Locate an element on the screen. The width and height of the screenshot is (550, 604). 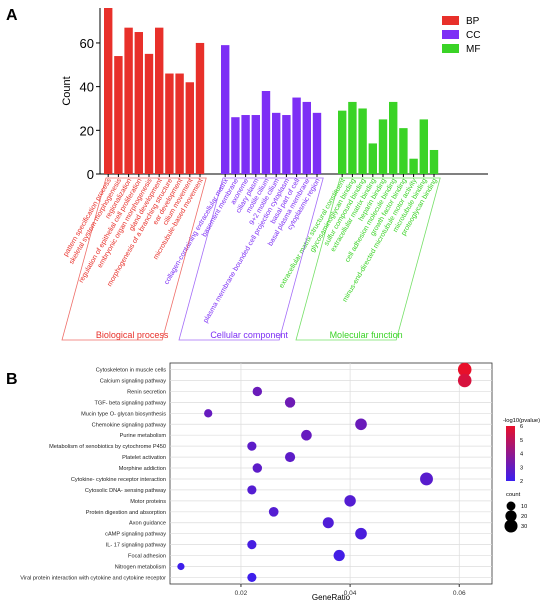
size-legend-label: 20 is located at coordinates (524, 517).